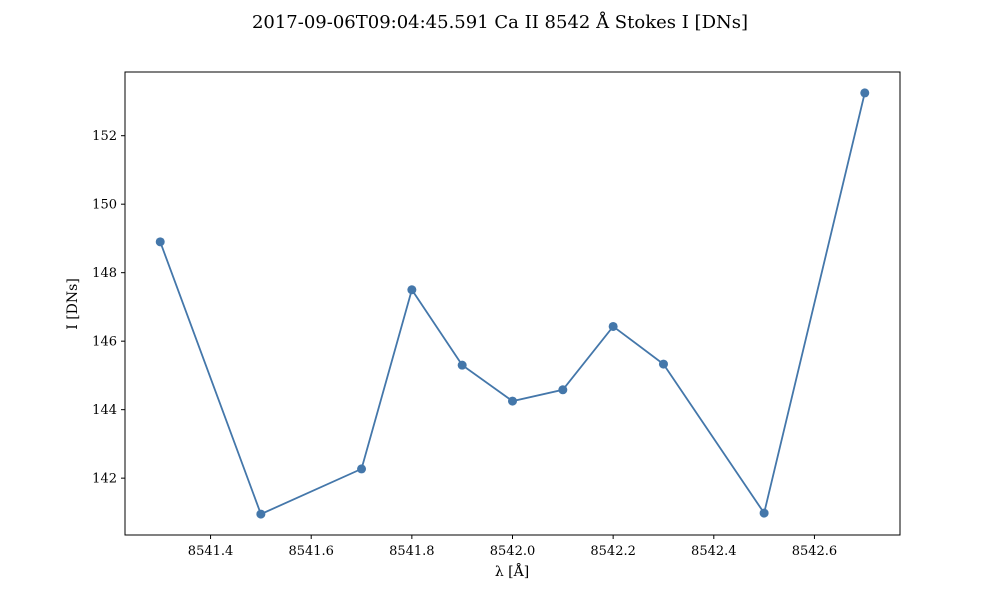 Image resolution: width=1000 pixels, height=600 pixels. Describe the element at coordinates (104, 136) in the screenshot. I see `y-tick-label: 152` at that location.